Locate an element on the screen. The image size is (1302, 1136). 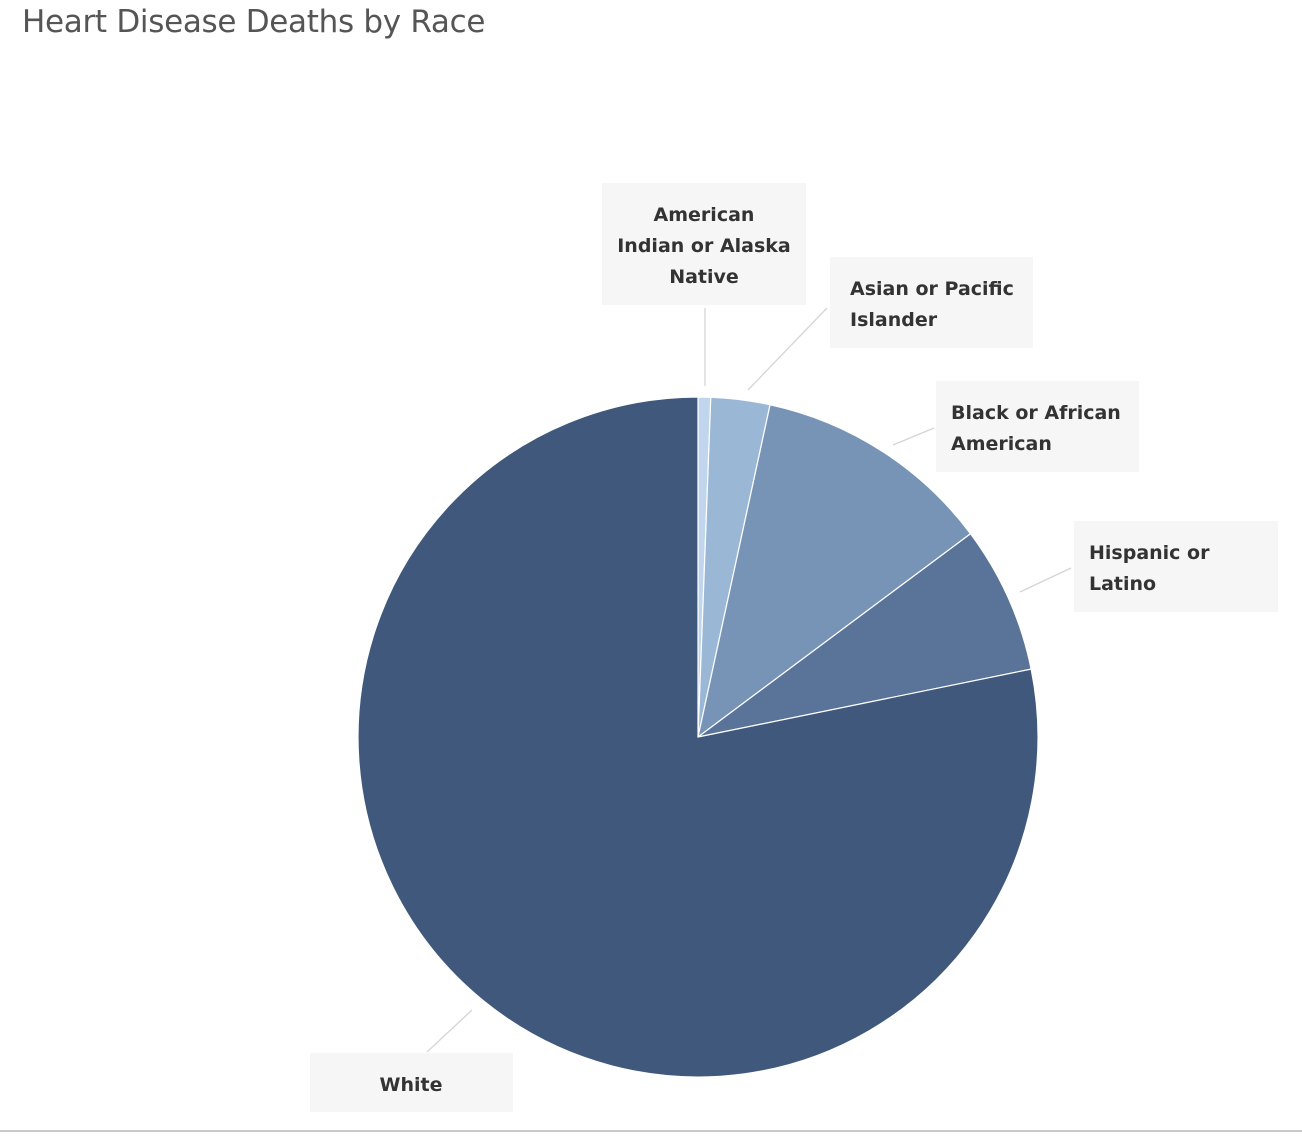
slice-label-line: Indian or Alaska is located at coordinates (704, 246).